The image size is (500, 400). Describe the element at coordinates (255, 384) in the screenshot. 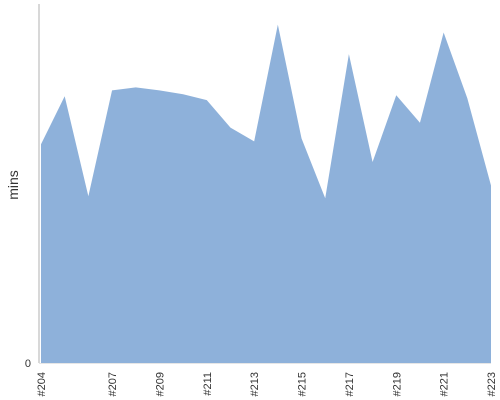

I see `x-tick-label: #213` at that location.